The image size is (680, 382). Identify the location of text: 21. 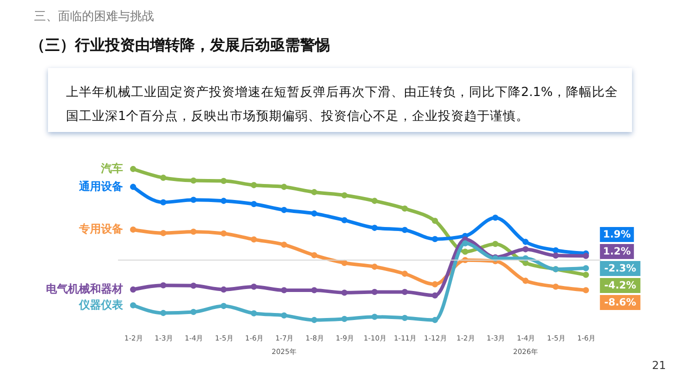
(659, 365).